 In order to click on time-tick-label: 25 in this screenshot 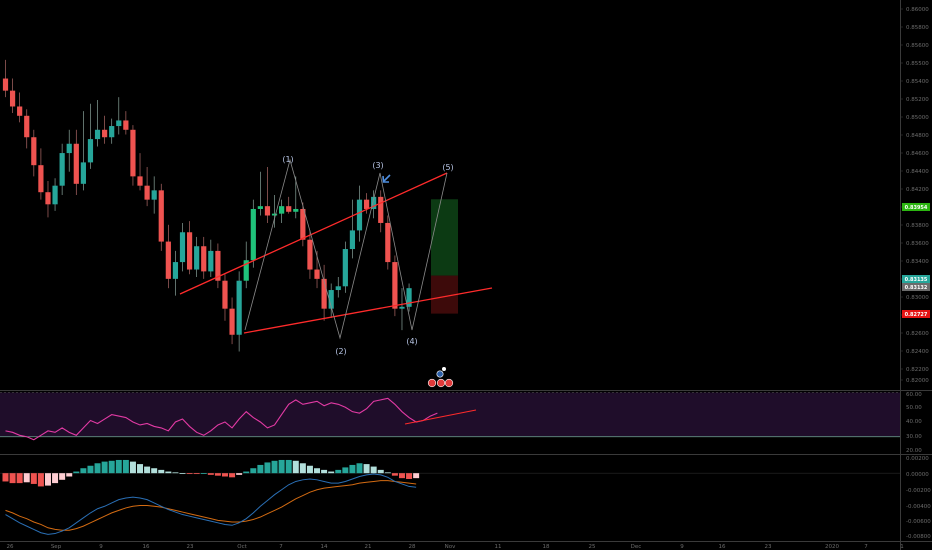, I will do `click(592, 547)`.